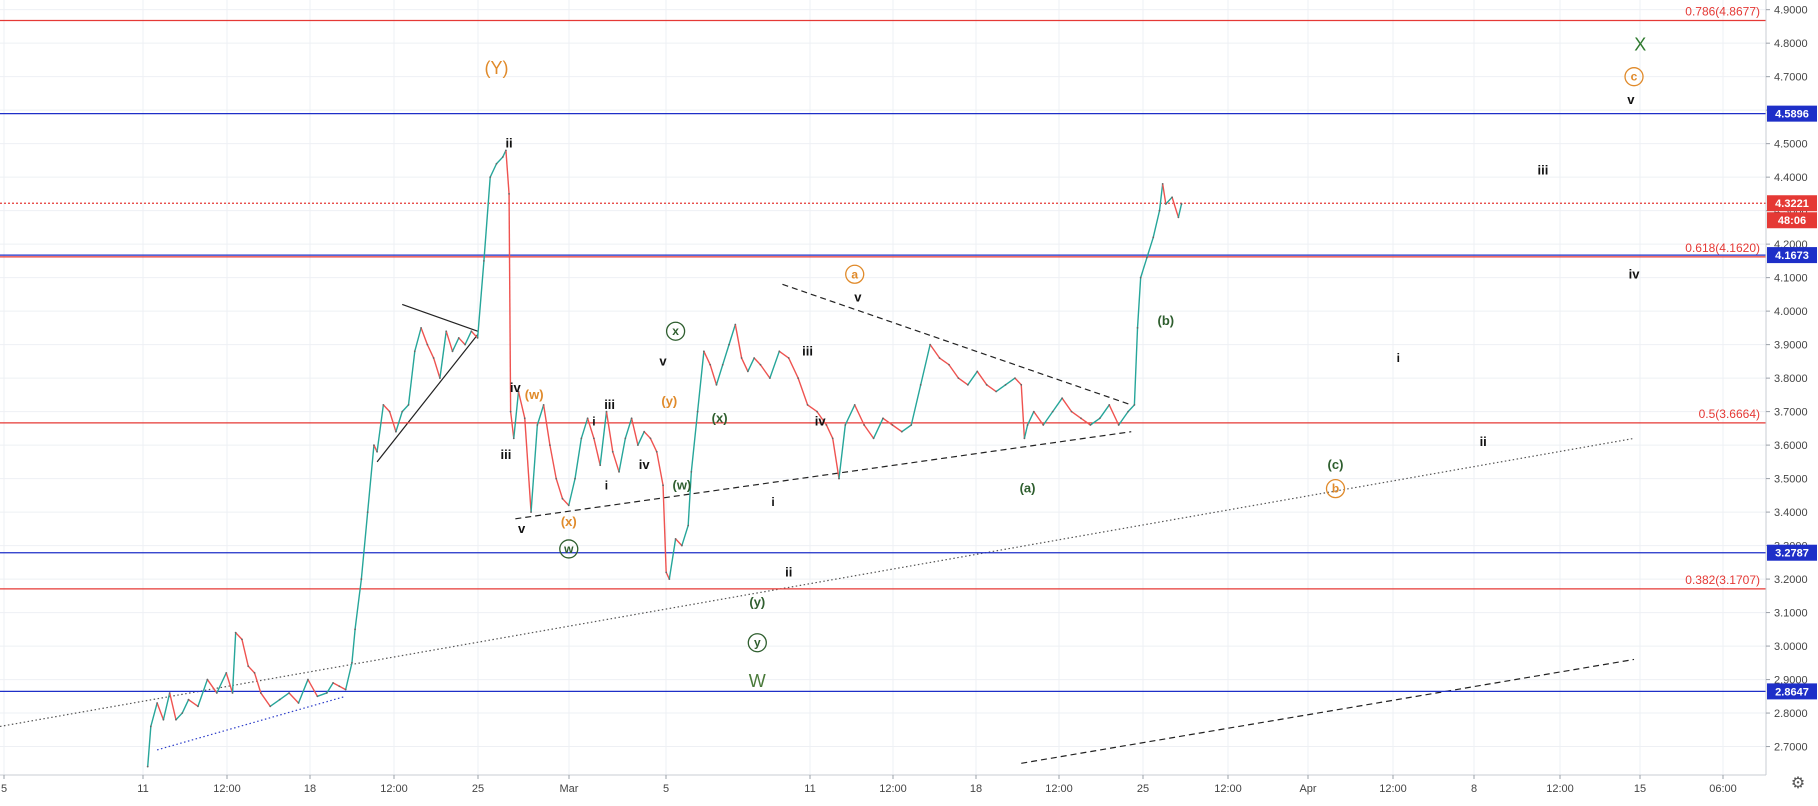 This screenshot has width=1818, height=806. Describe the element at coordinates (1729, 414) in the screenshot. I see `fib-level-label: 0.5(3.6664)` at that location.